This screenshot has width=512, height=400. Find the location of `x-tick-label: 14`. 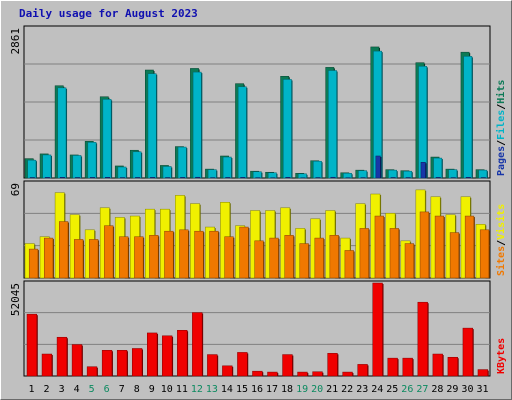

x-tick-label: 14 is located at coordinates (227, 389).